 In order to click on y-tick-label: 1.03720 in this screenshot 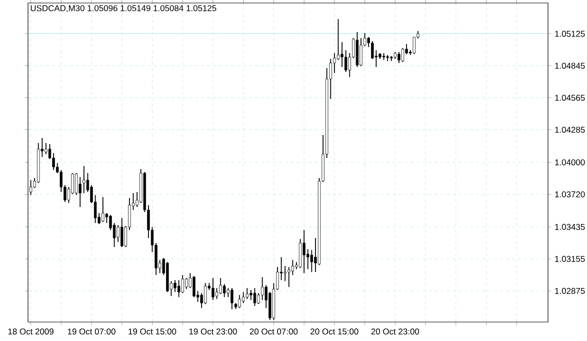, I will do `click(570, 194)`.